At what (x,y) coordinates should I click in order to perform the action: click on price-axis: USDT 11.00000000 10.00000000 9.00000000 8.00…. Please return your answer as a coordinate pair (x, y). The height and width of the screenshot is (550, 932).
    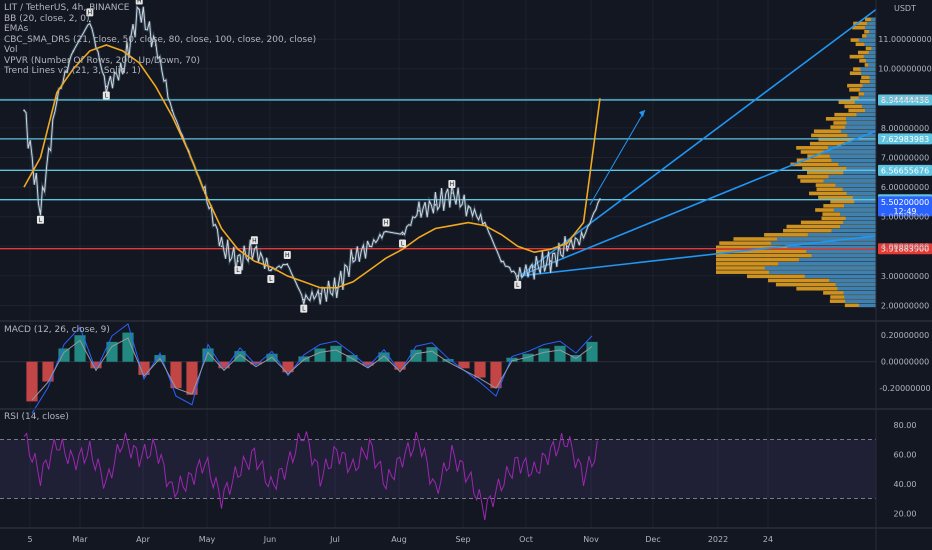
    Looking at the image, I should click on (904, 261).